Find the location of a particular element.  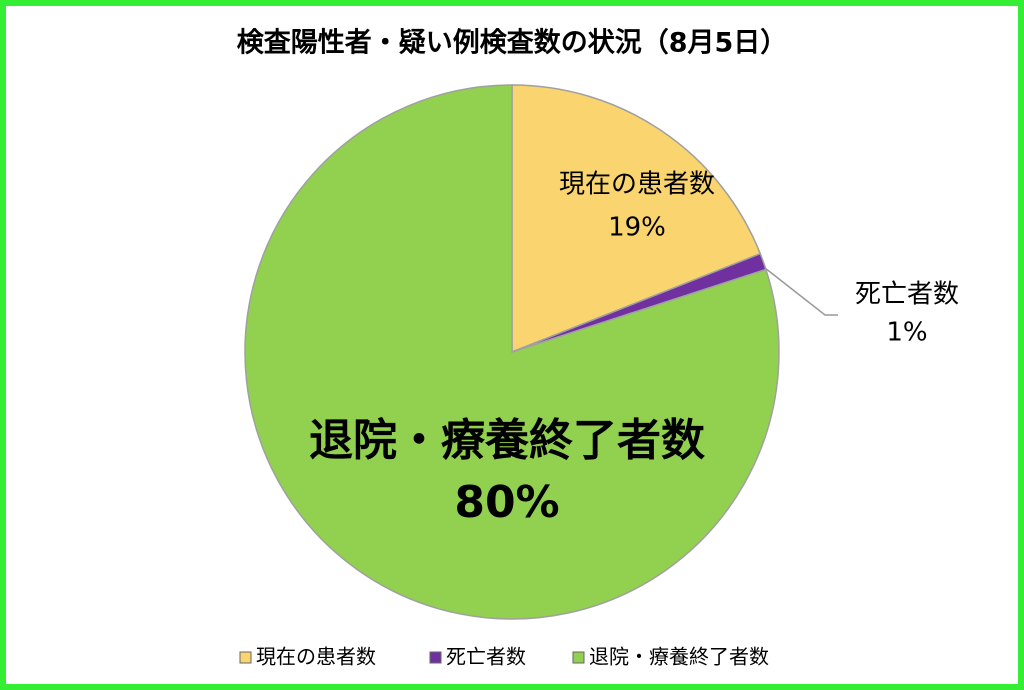

legend-label: 現在の患者数 is located at coordinates (316, 657).